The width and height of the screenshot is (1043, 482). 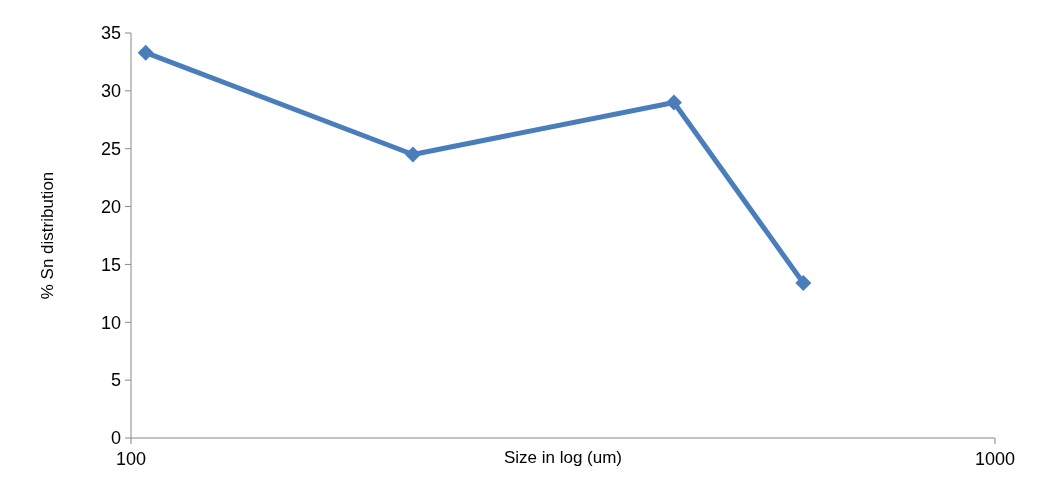 I want to click on y-tick-label: 10, so click(x=110, y=322).